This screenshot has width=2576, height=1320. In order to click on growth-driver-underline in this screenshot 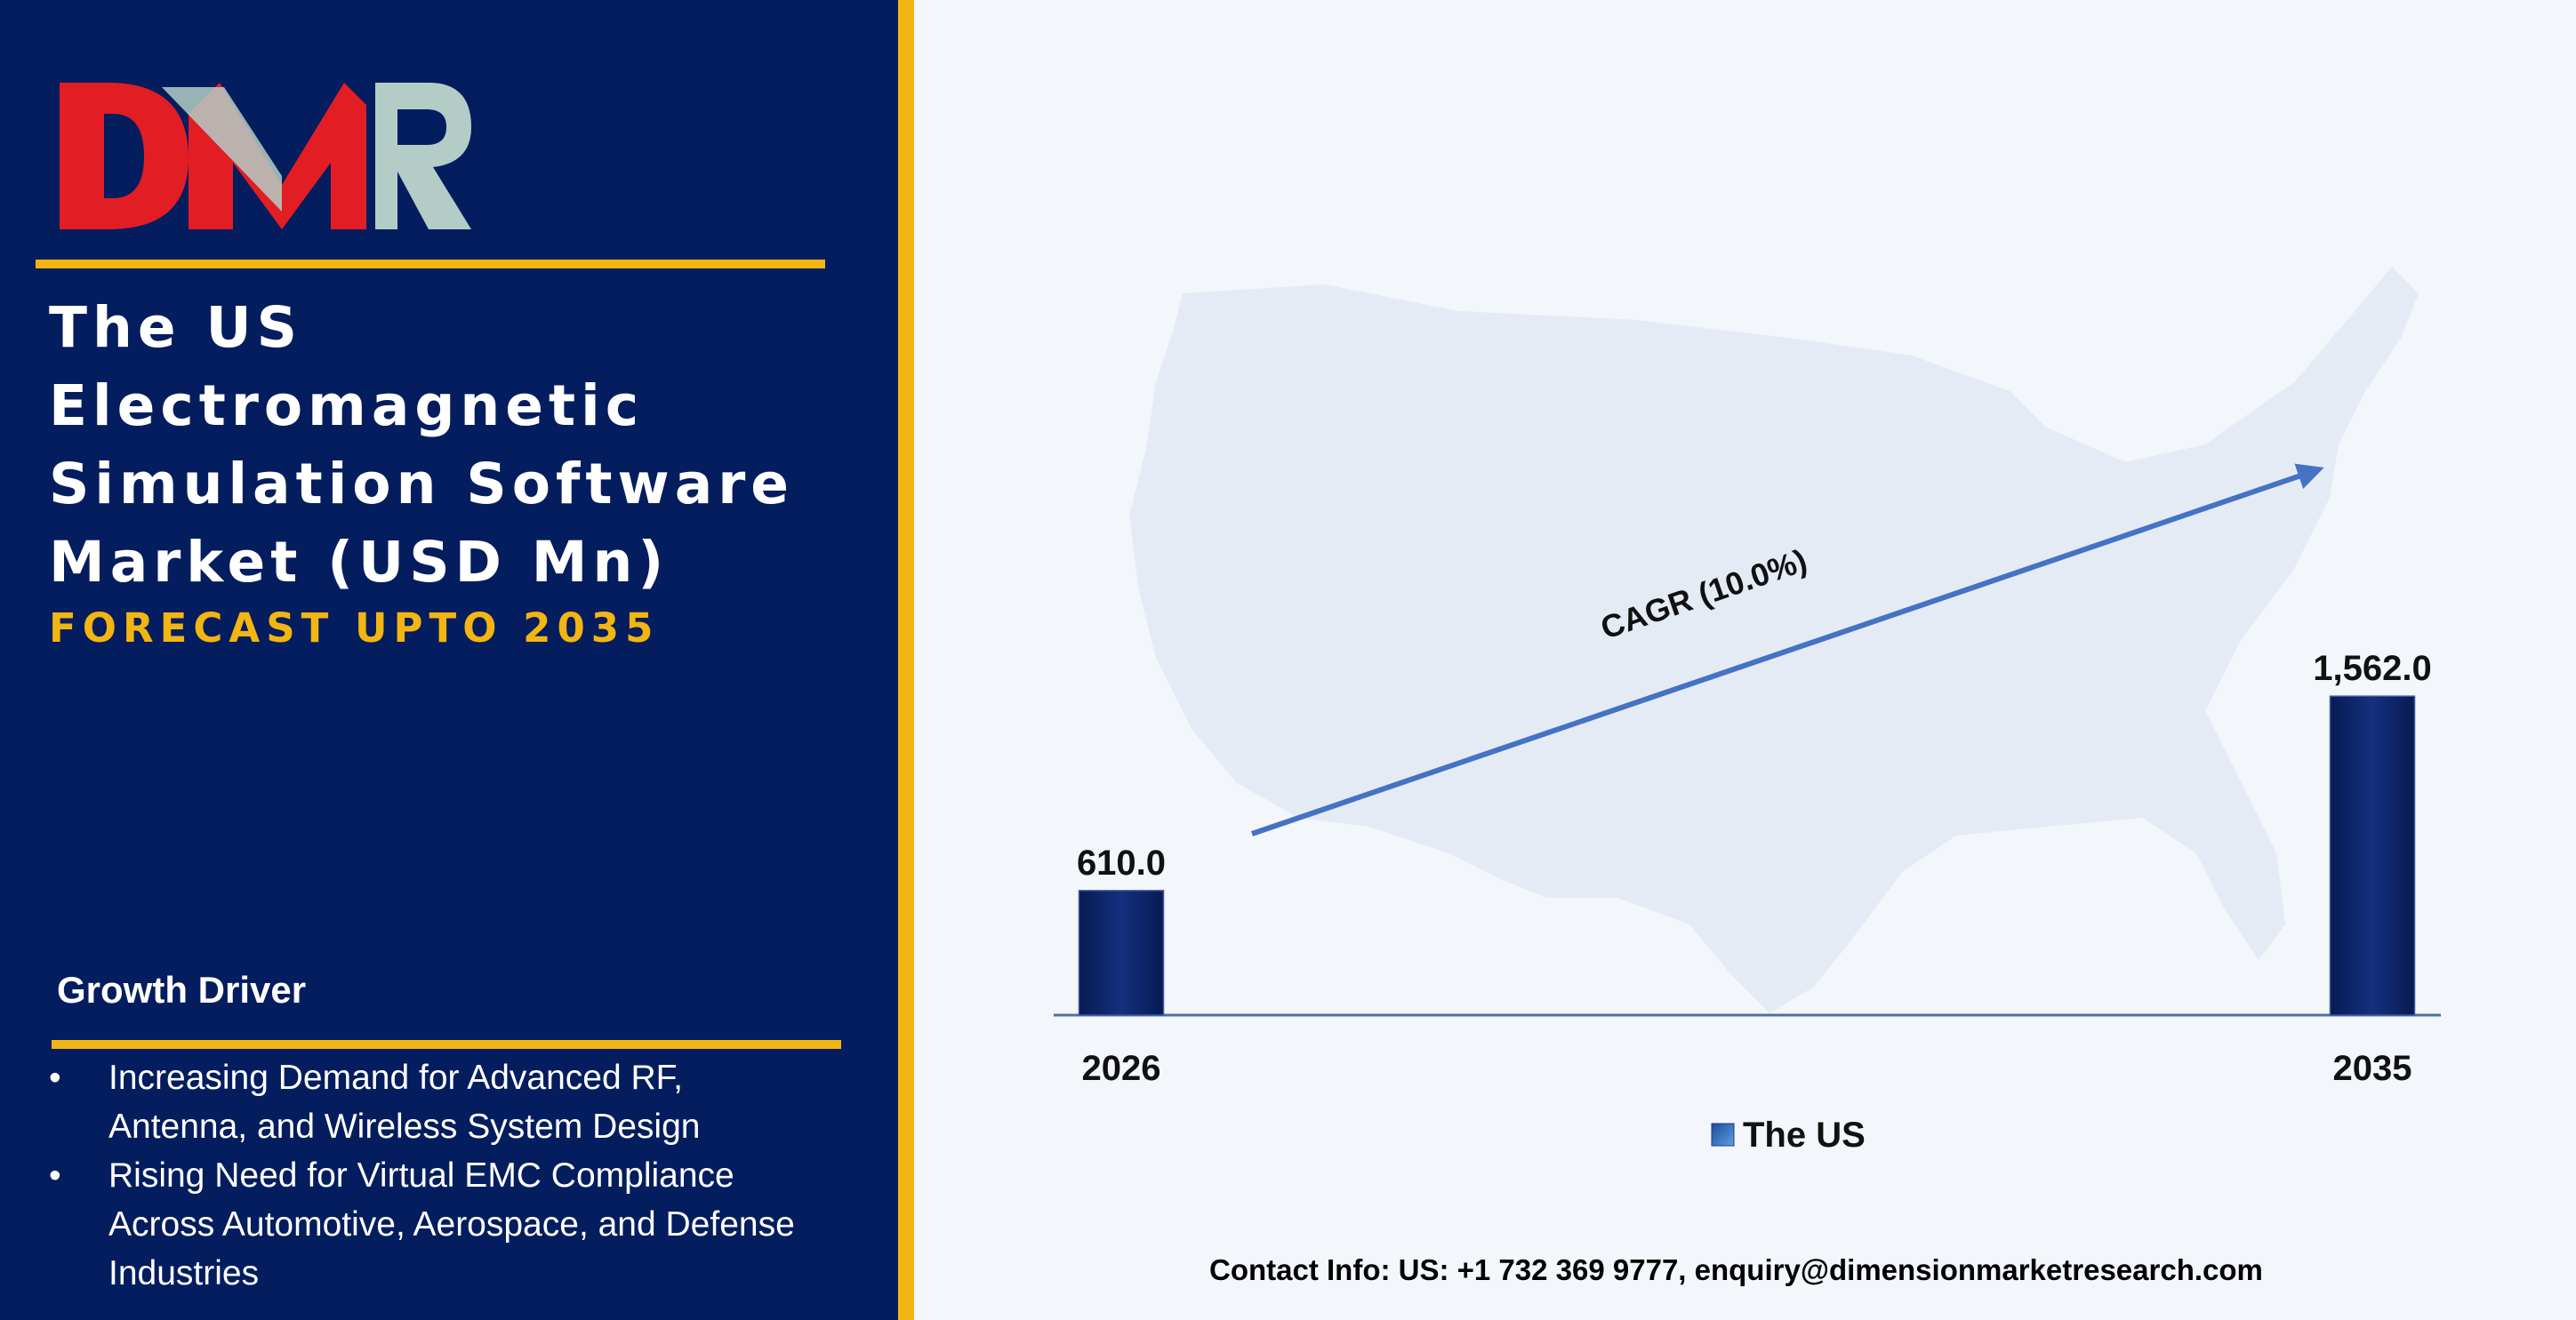, I will do `click(446, 1044)`.